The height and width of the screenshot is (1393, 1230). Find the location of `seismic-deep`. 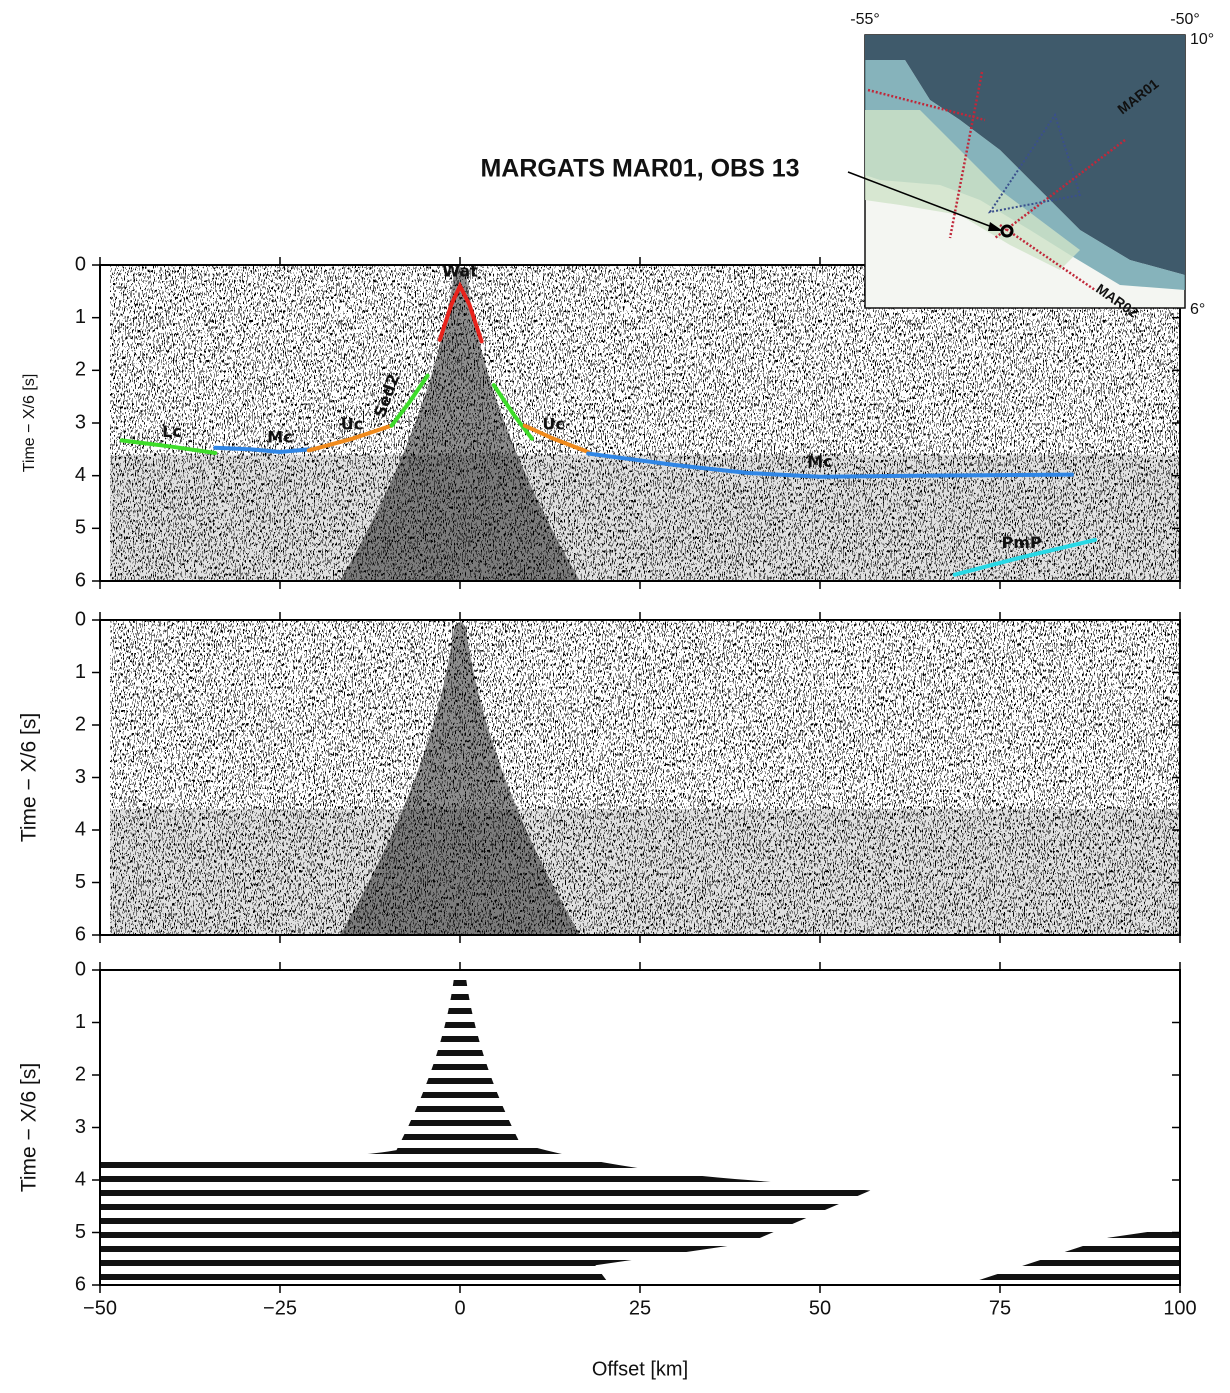

seismic-deep is located at coordinates (645, 872).